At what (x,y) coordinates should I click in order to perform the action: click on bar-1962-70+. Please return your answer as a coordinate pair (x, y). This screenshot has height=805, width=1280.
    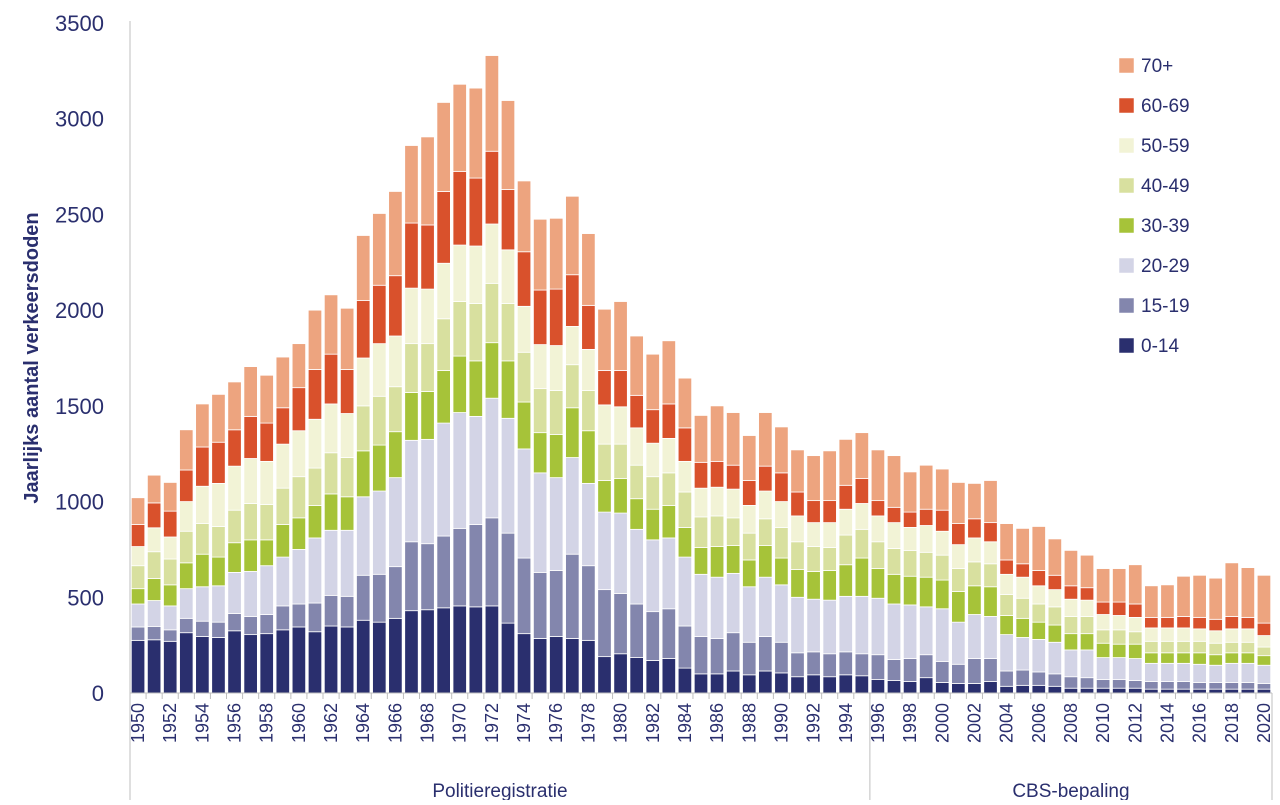
    Looking at the image, I should click on (331, 324).